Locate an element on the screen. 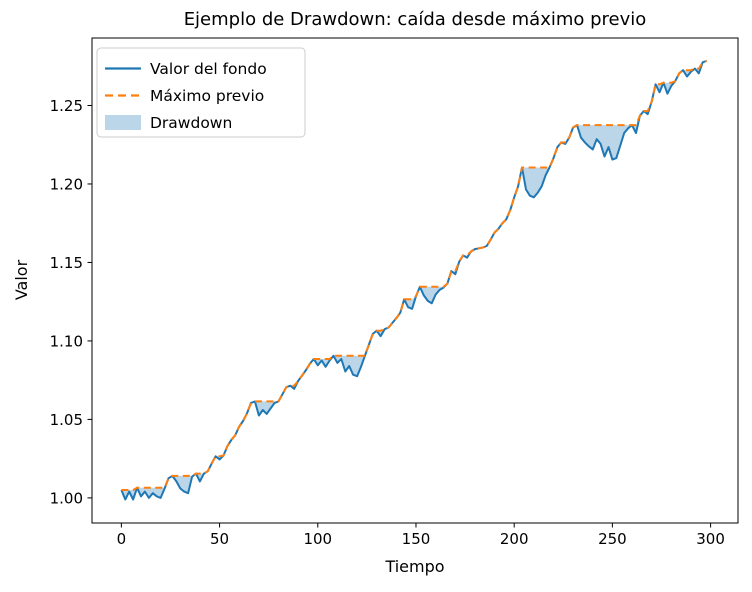 Image resolution: width=752 pixels, height=592 pixels. x-tick-label: 50 is located at coordinates (219, 539).